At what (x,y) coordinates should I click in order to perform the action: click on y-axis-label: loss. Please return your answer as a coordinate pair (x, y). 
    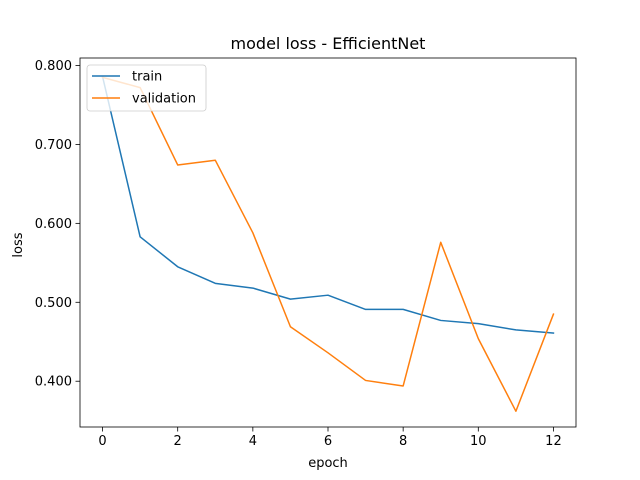
    Looking at the image, I should click on (18, 244).